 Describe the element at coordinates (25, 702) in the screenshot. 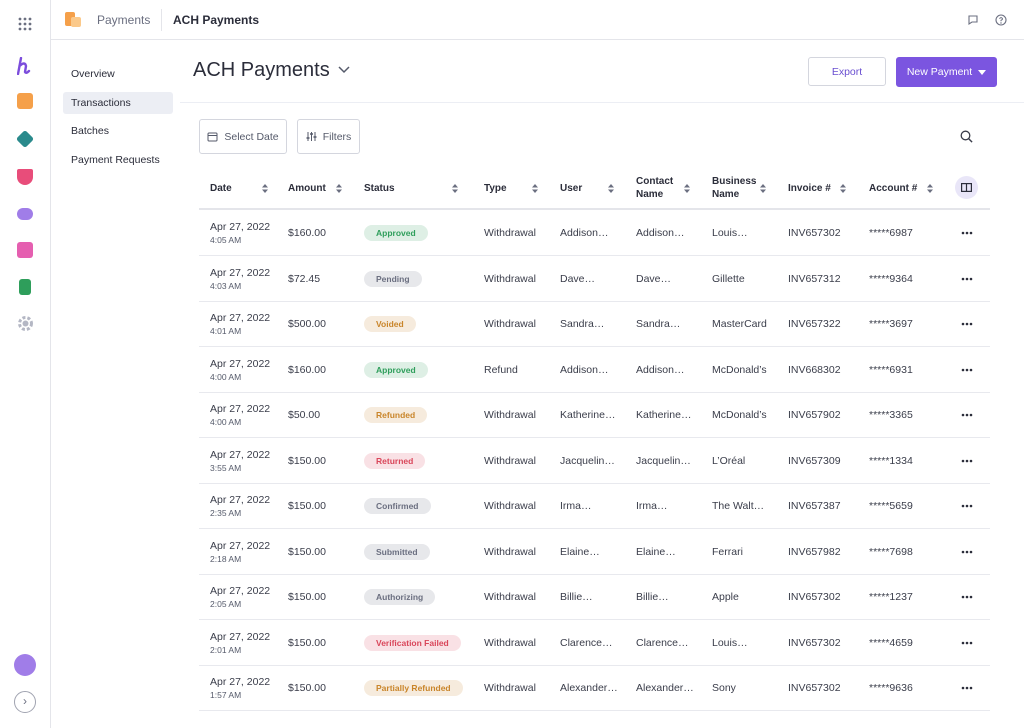

I see `expand-button: ›` at that location.